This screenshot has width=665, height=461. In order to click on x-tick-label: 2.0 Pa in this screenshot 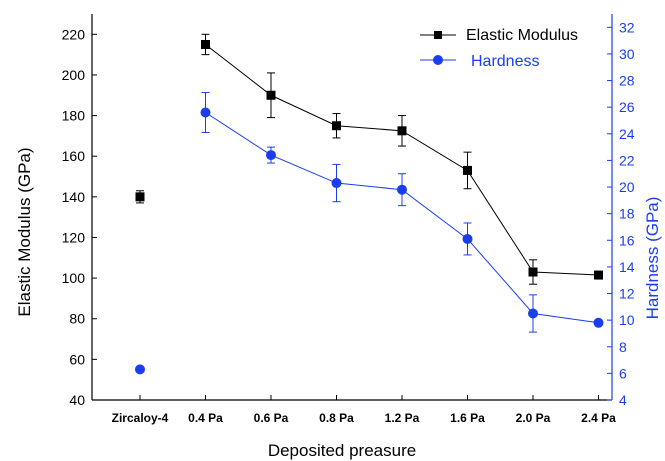, I will do `click(533, 418)`.